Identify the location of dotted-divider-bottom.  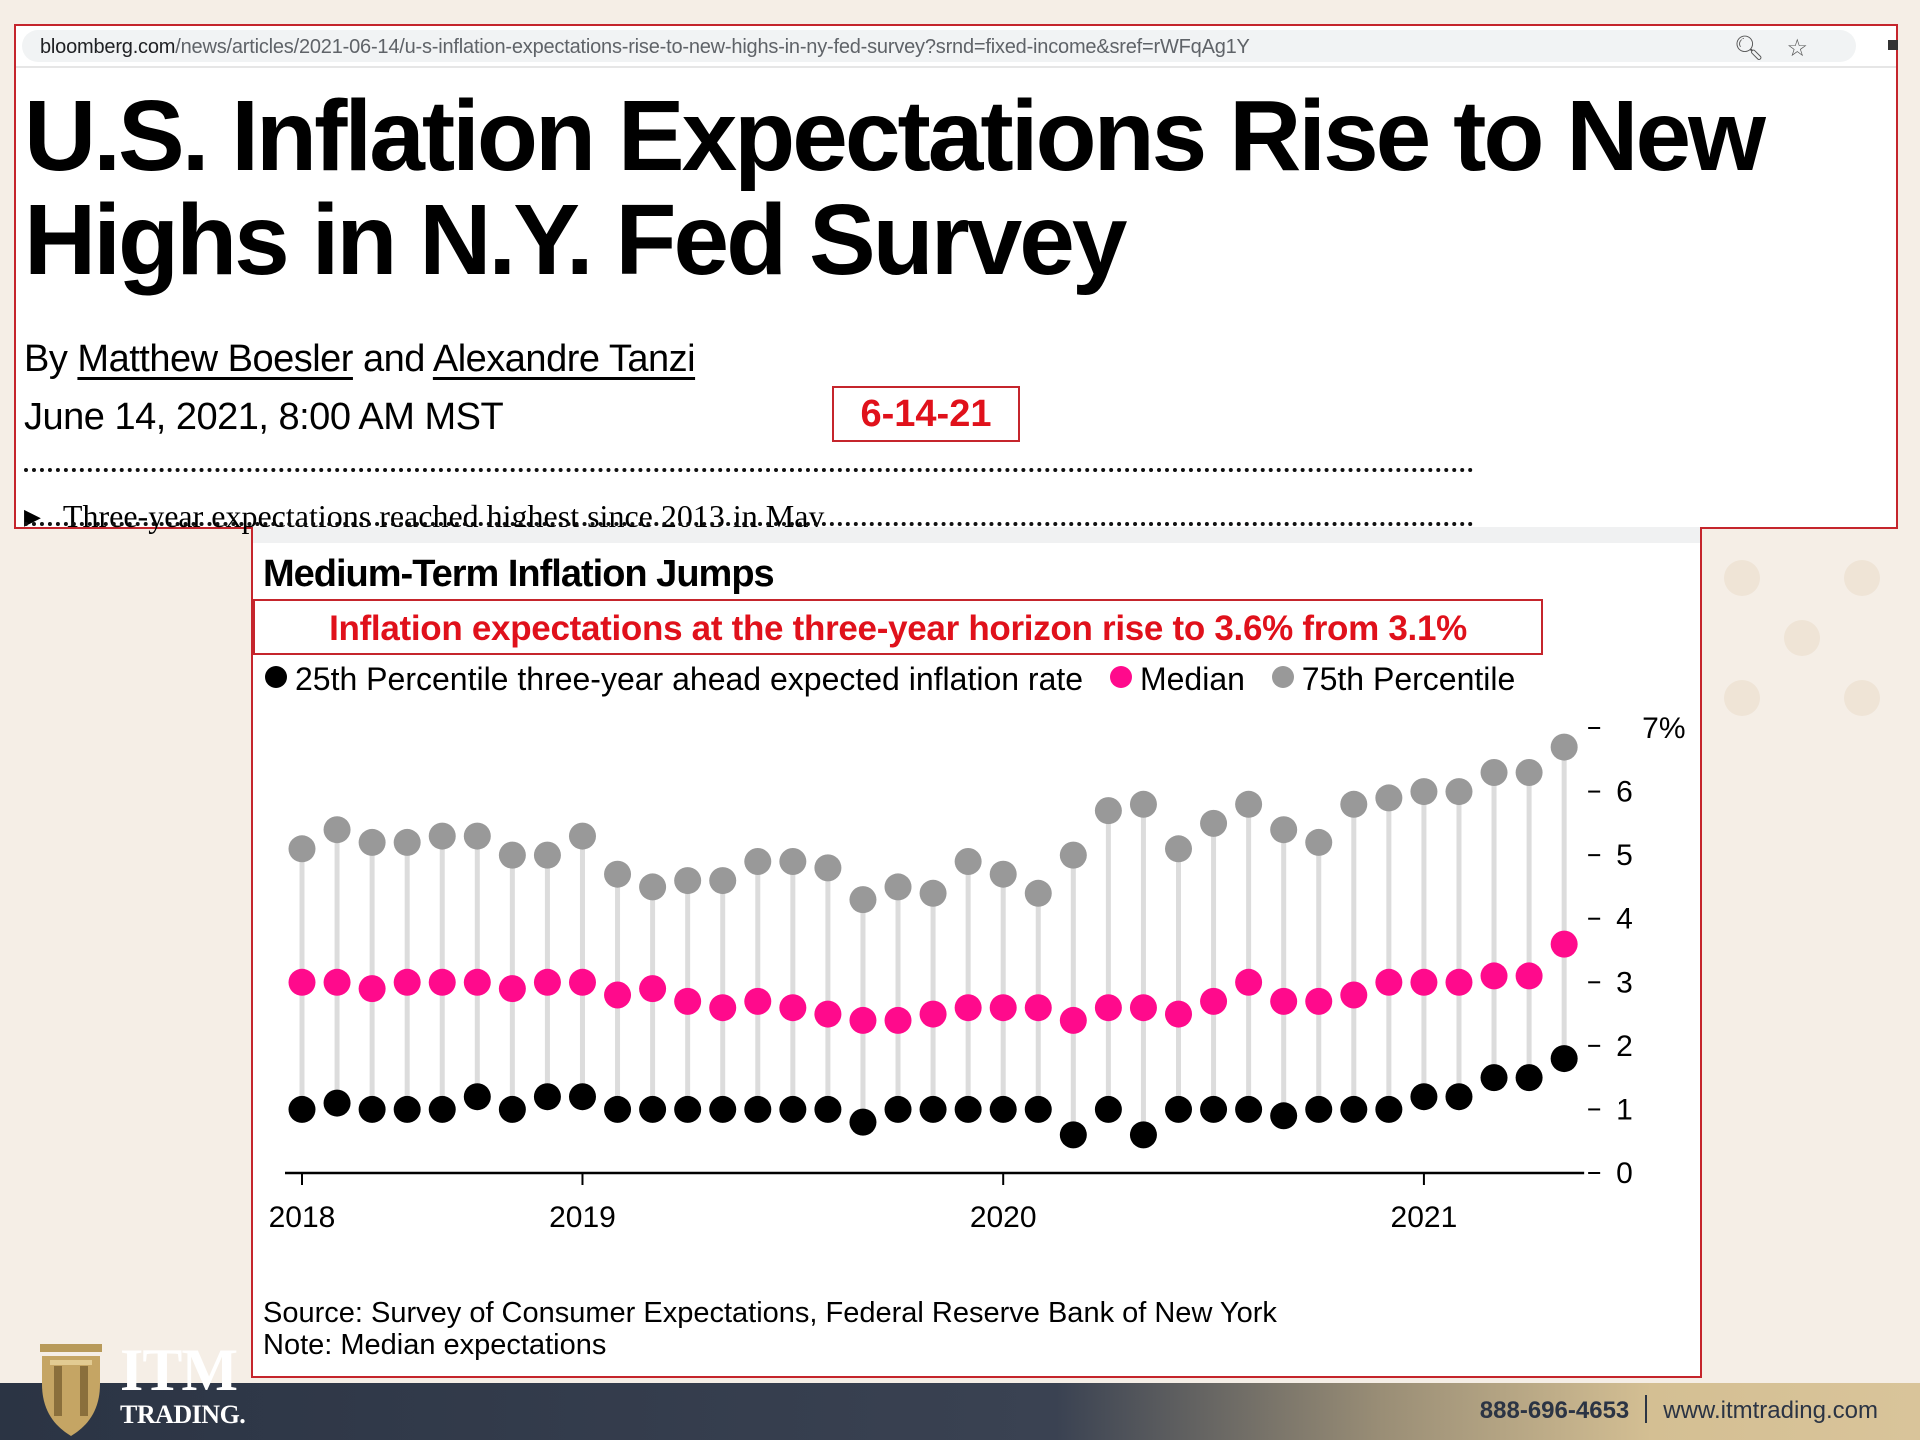
(749, 524).